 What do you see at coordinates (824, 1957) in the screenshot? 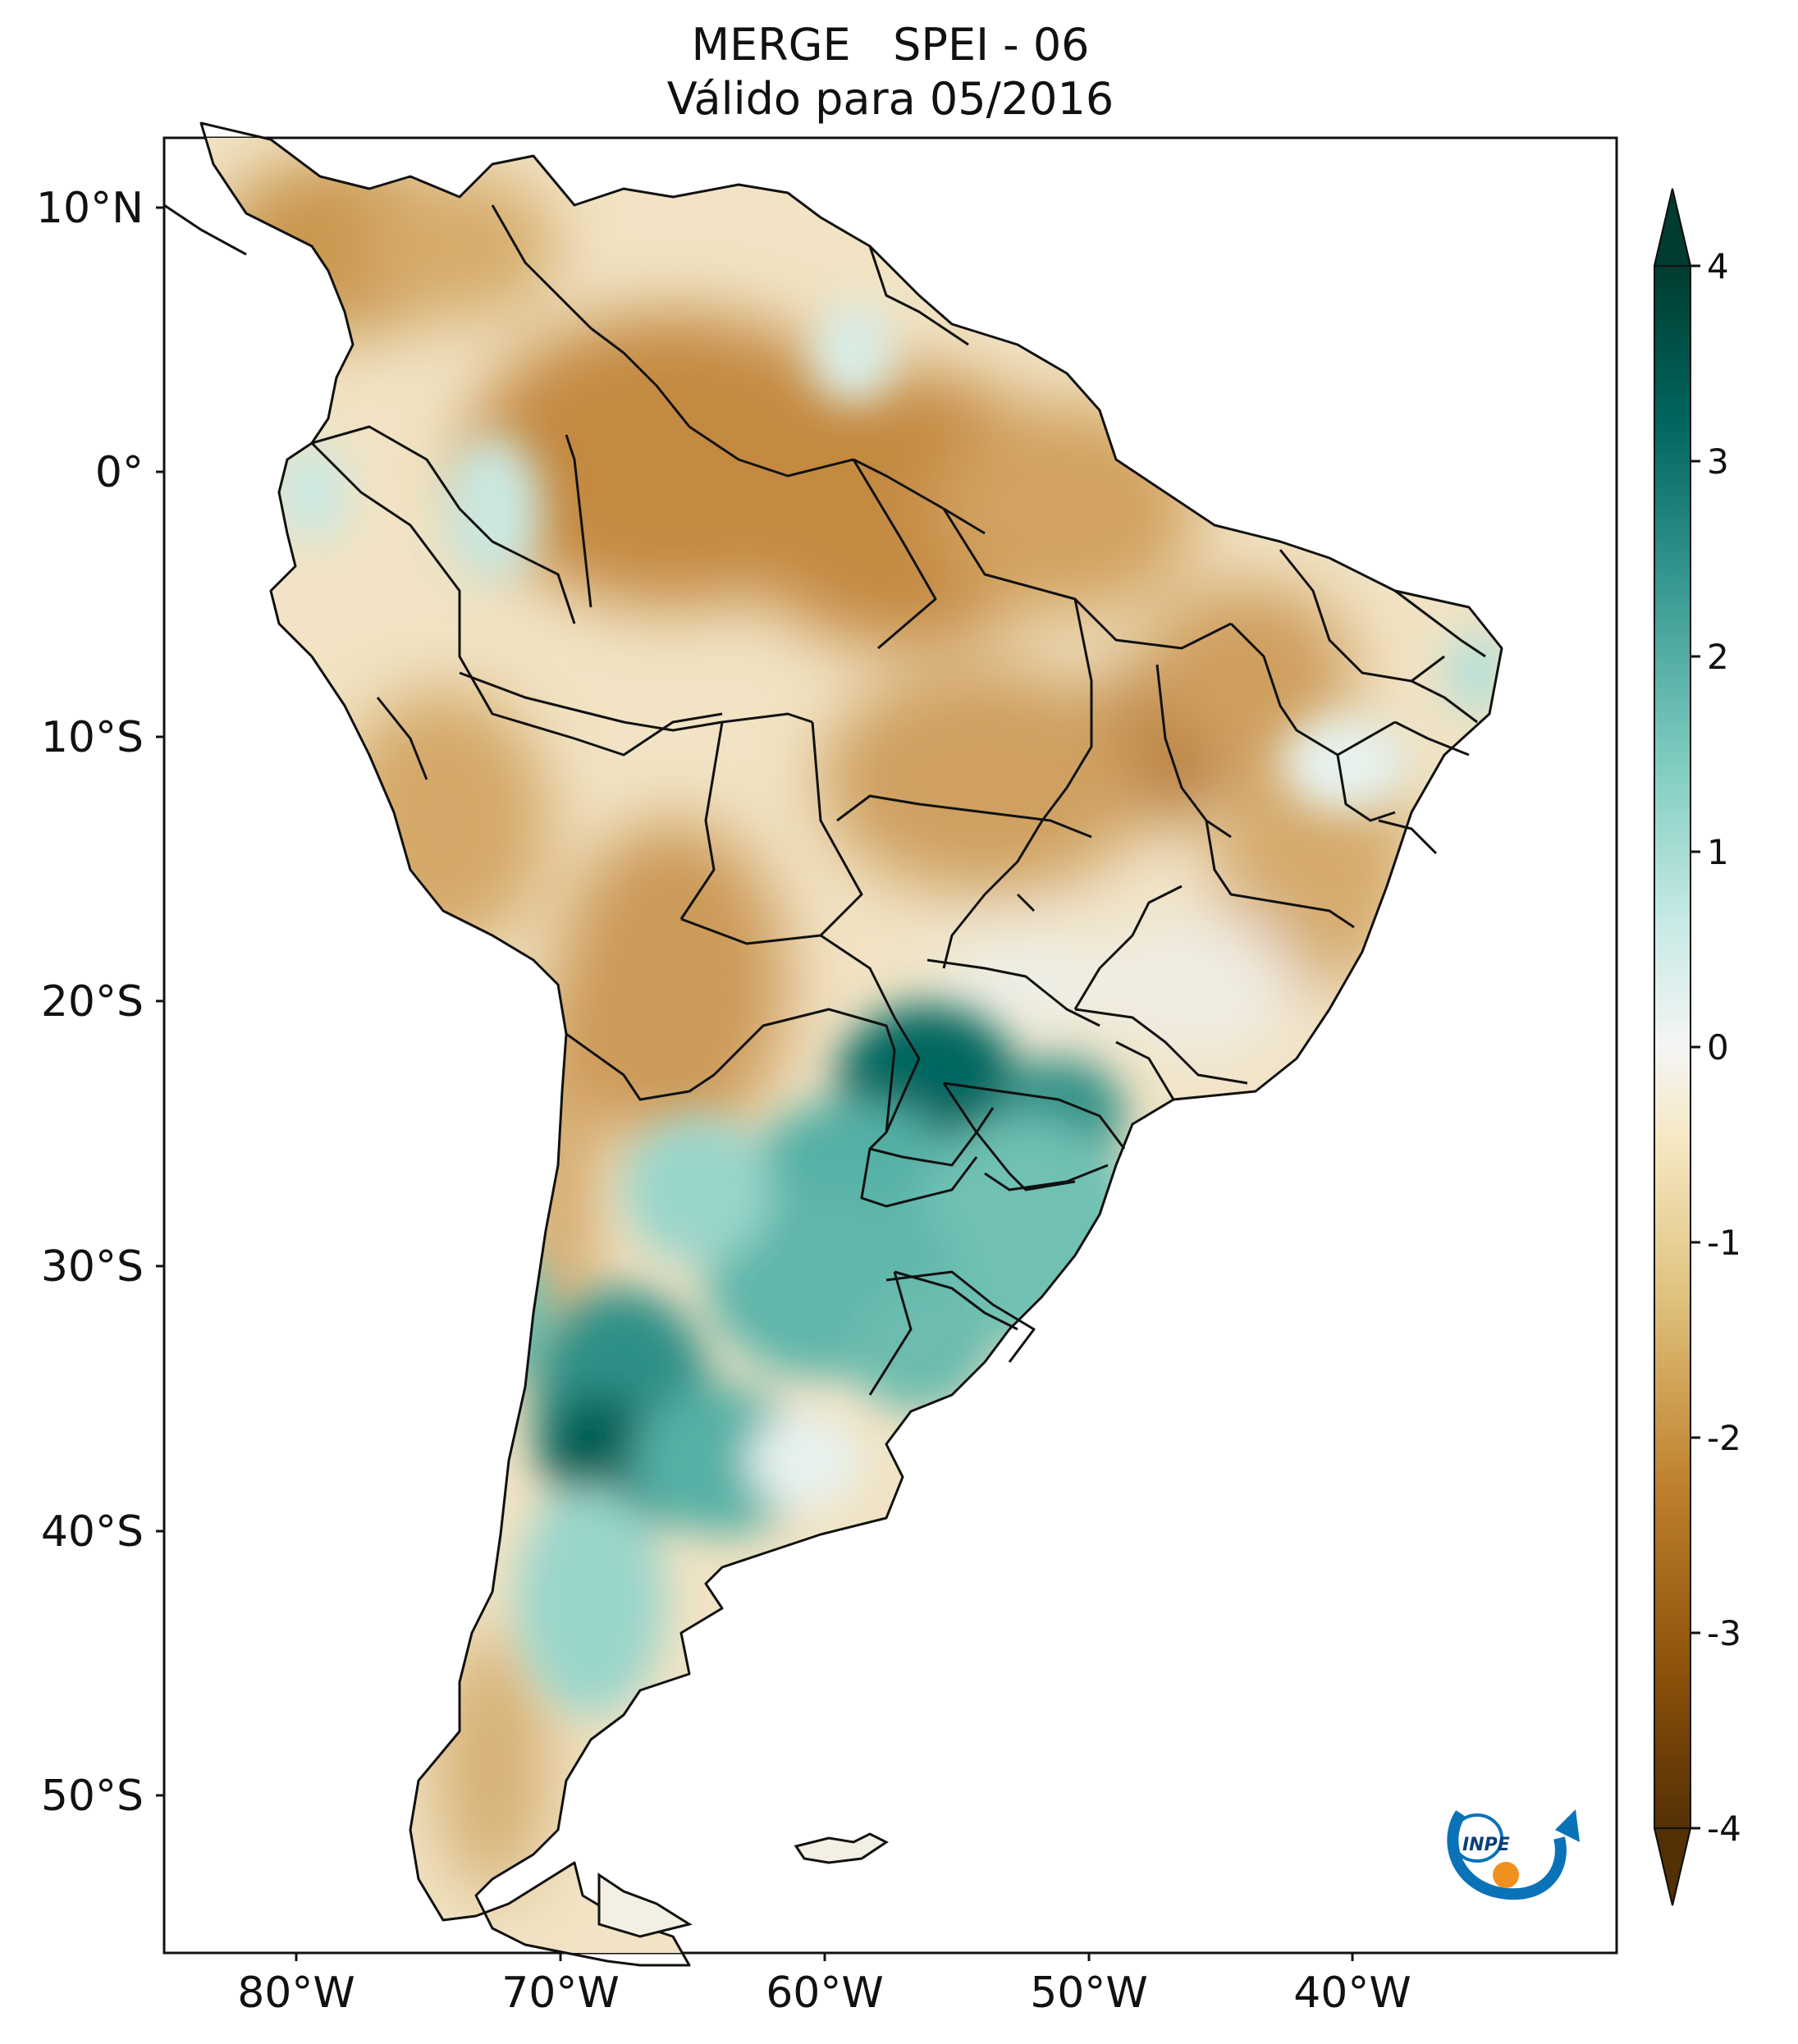
I see `lon-ticks` at bounding box center [824, 1957].